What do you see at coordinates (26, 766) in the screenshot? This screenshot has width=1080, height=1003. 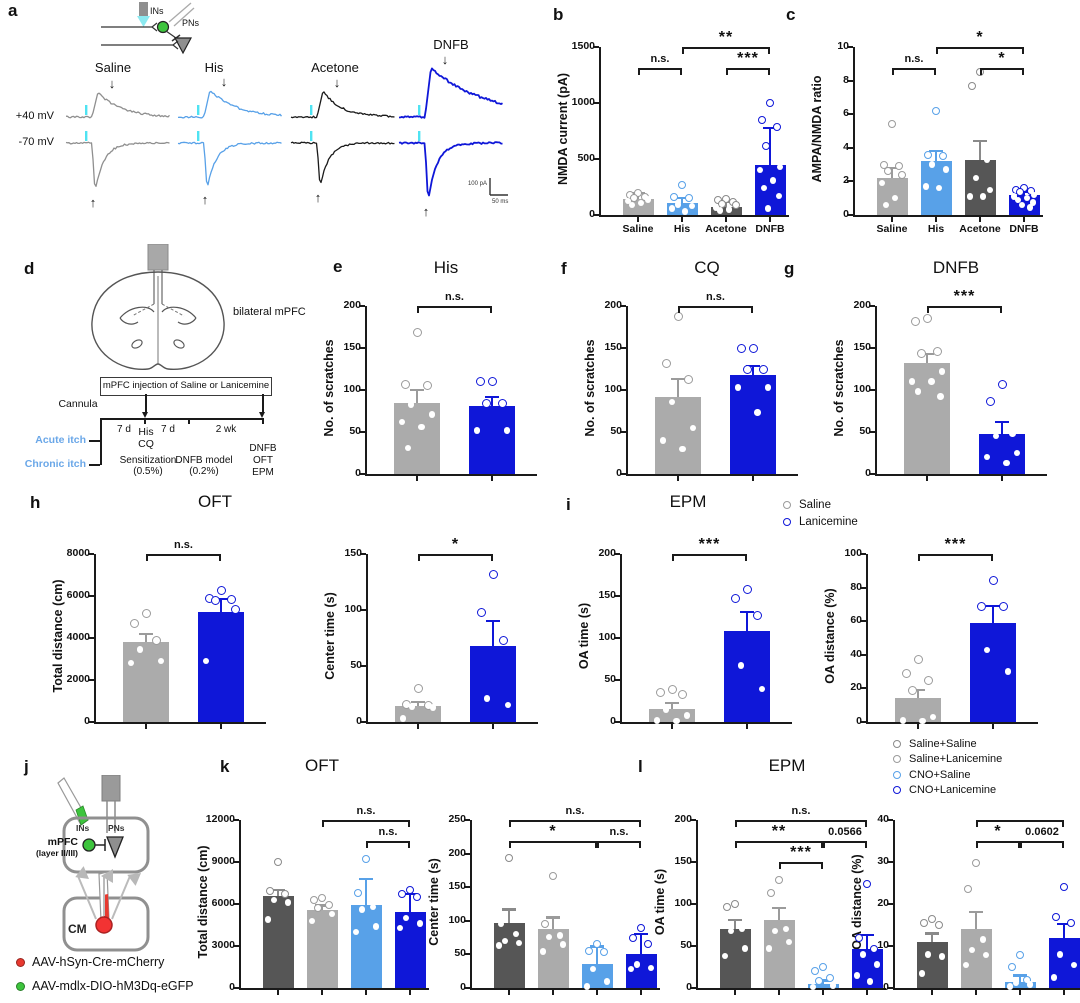 I see `panel-letter-j: j` at bounding box center [26, 766].